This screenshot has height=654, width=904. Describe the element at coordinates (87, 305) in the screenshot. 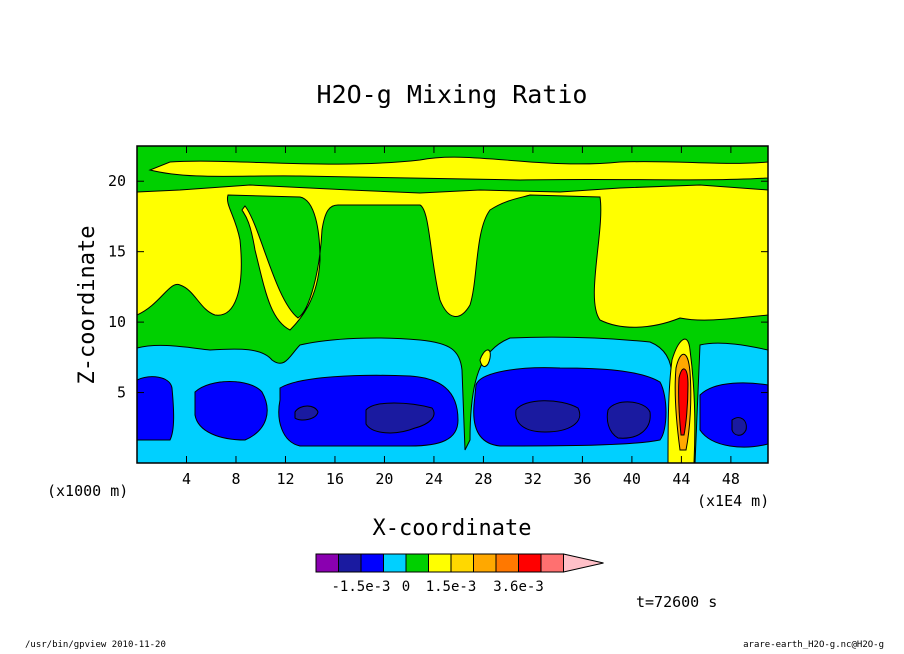

I see `y-axis-label: Z-coordinate` at that location.